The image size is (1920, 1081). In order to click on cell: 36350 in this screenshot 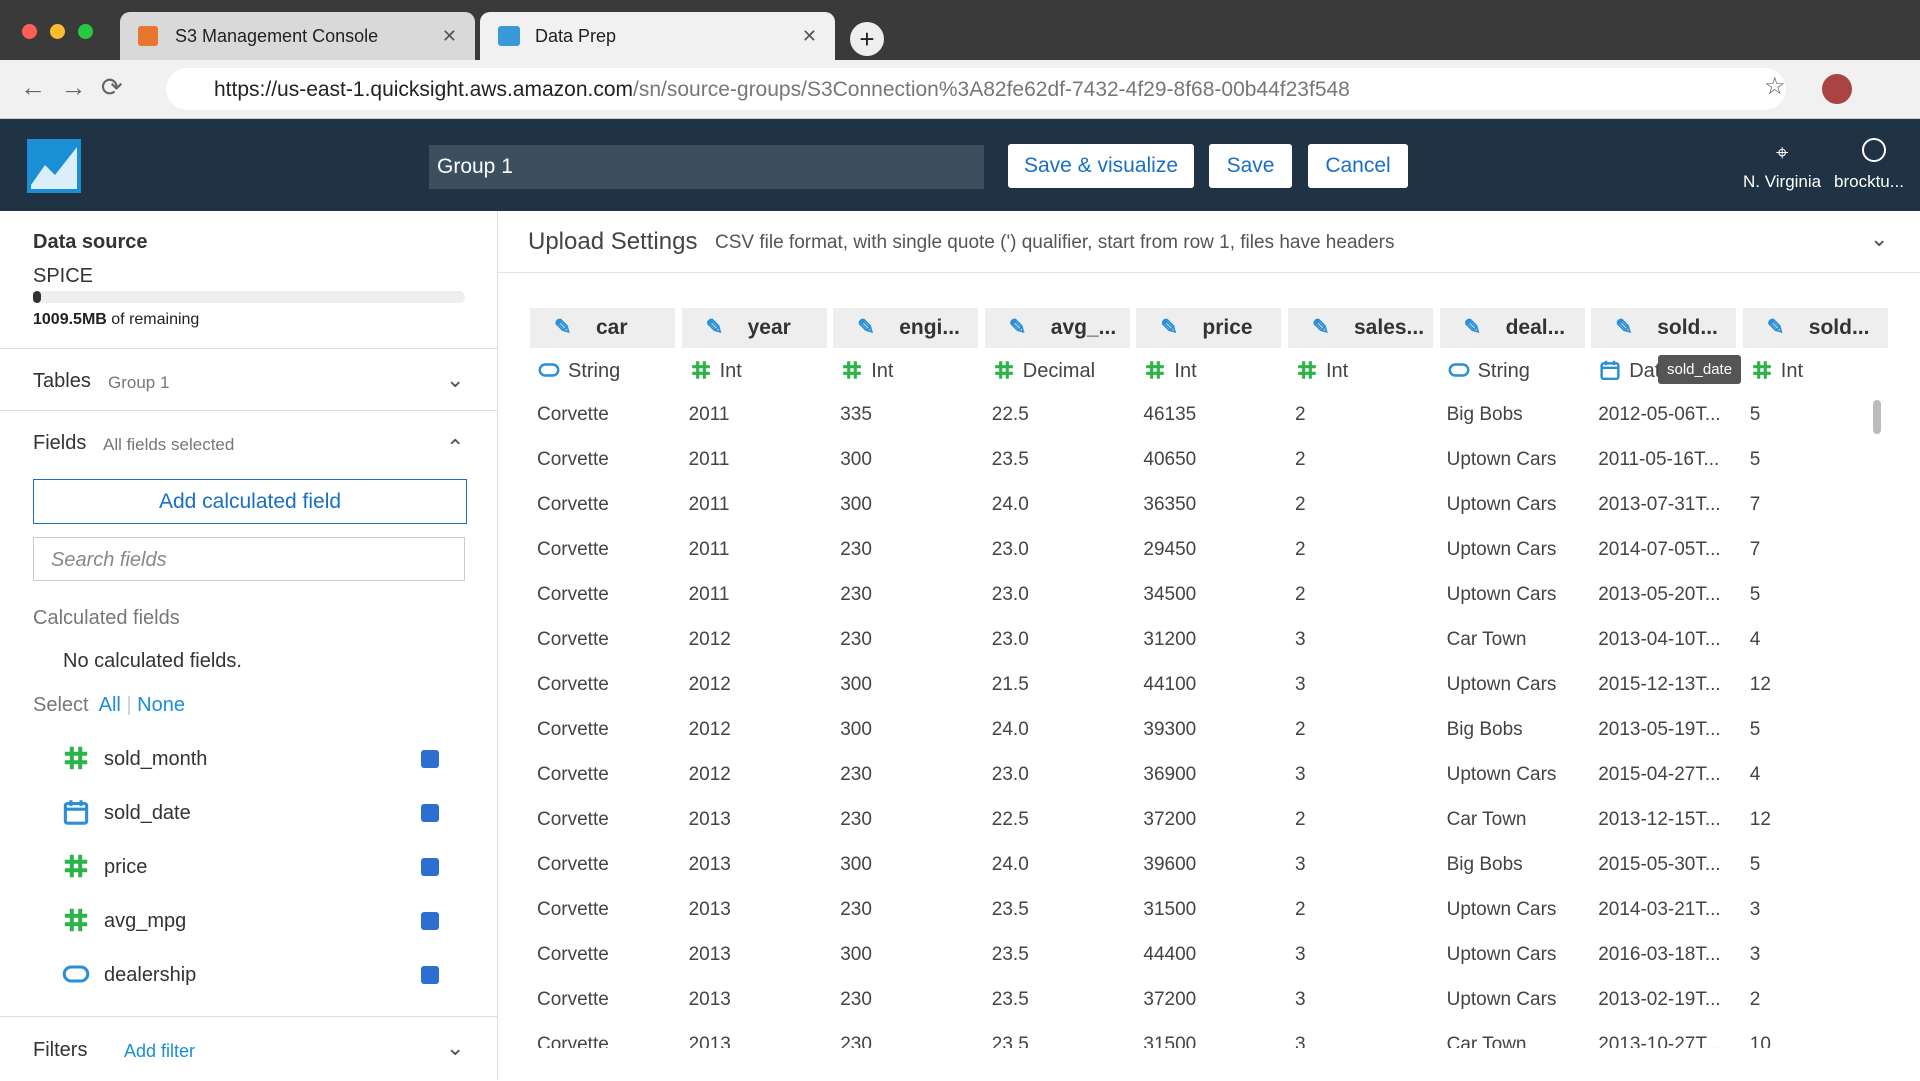, I will do `click(1170, 504)`.